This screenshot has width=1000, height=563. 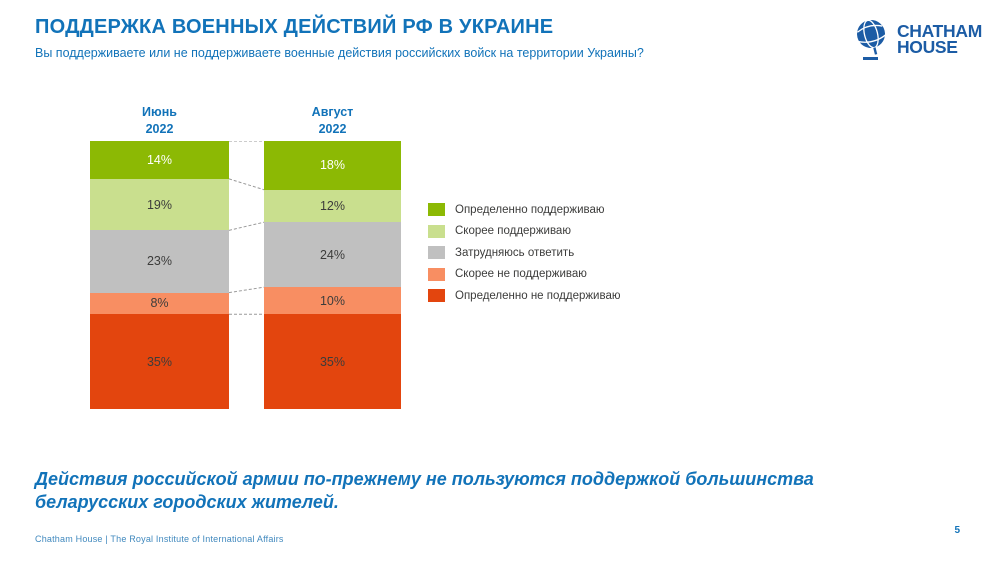 I want to click on legend-label: Определенно поддерживаю, so click(x=530, y=209).